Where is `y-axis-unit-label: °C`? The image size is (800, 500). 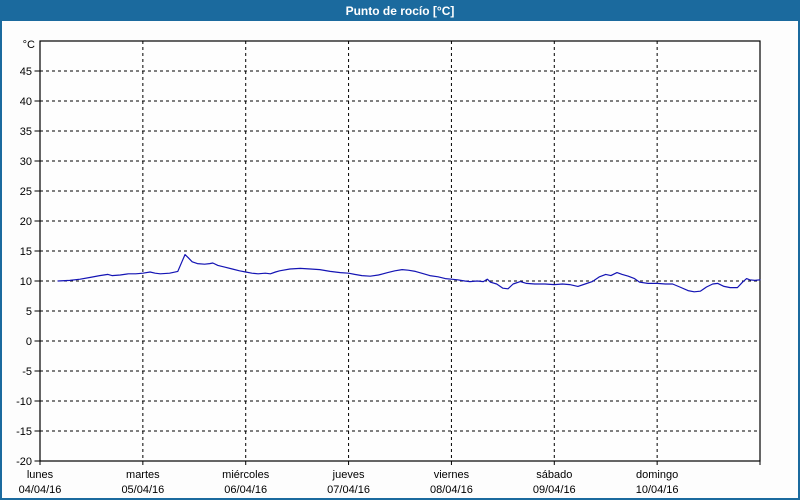 y-axis-unit-label: °C is located at coordinates (29, 45).